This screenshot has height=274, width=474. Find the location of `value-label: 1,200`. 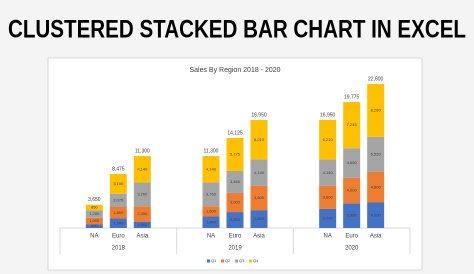

value-label: 1,200 is located at coordinates (94, 213).